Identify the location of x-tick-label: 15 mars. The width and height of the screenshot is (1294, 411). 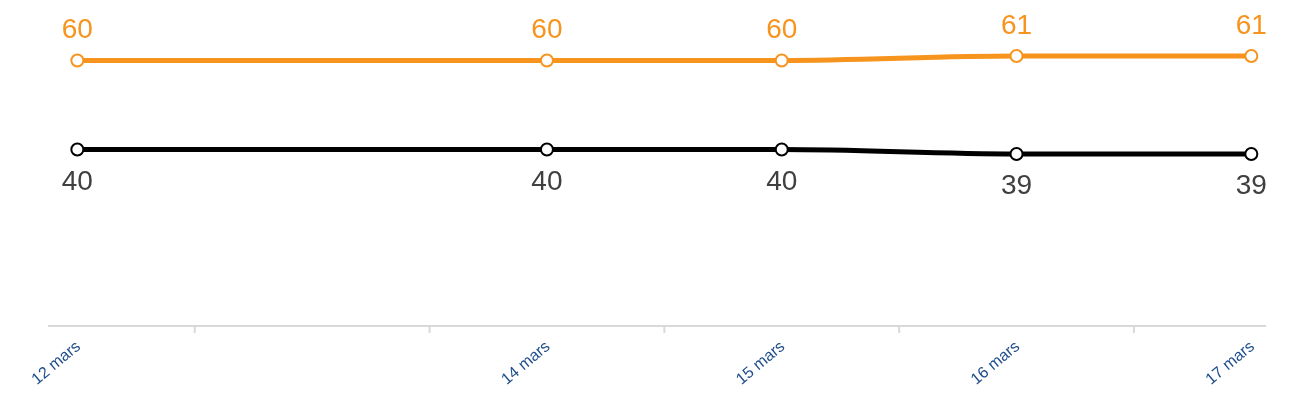
(760, 362).